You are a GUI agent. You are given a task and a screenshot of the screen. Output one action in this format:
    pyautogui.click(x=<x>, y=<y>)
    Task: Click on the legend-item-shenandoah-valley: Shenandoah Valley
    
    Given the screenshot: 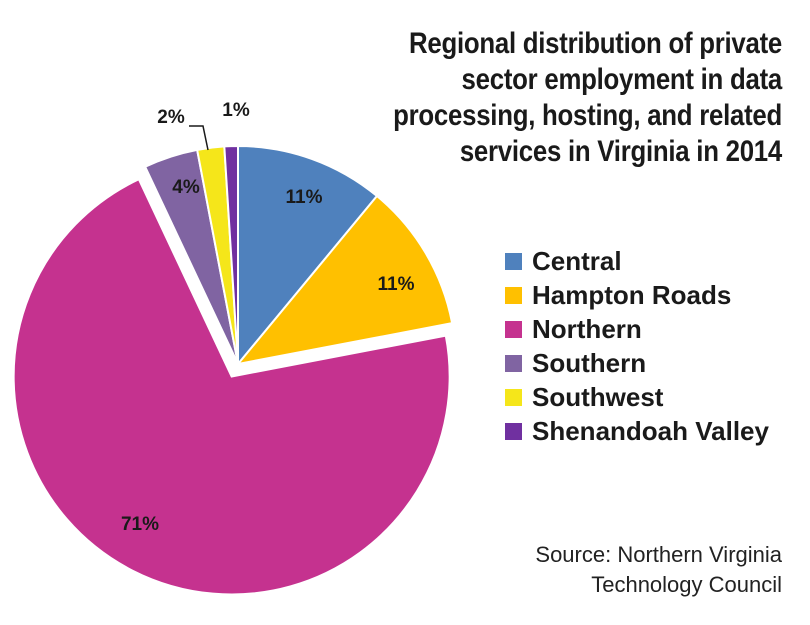 What is the action you would take?
    pyautogui.click(x=637, y=431)
    